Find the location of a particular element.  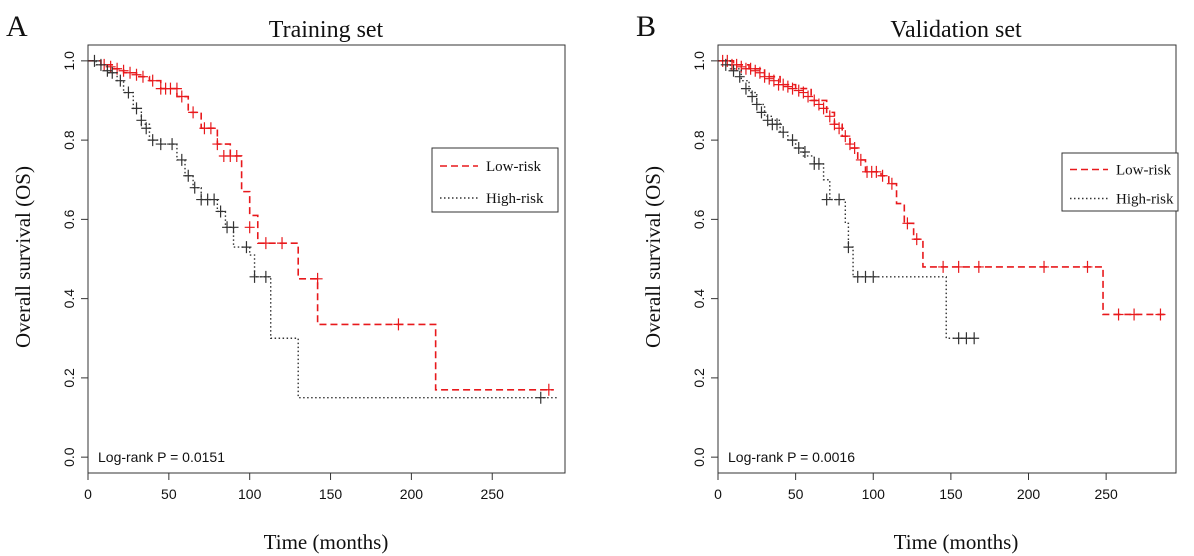

legend-box is located at coordinates (495, 180).